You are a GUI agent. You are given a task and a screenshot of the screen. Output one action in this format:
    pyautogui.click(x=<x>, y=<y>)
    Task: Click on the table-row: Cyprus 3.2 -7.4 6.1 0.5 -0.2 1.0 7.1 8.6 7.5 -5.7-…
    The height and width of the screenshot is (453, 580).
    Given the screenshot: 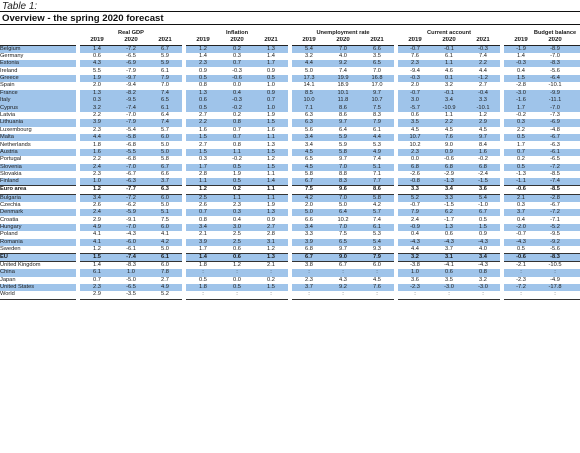 What is the action you would take?
    pyautogui.click(x=290, y=108)
    